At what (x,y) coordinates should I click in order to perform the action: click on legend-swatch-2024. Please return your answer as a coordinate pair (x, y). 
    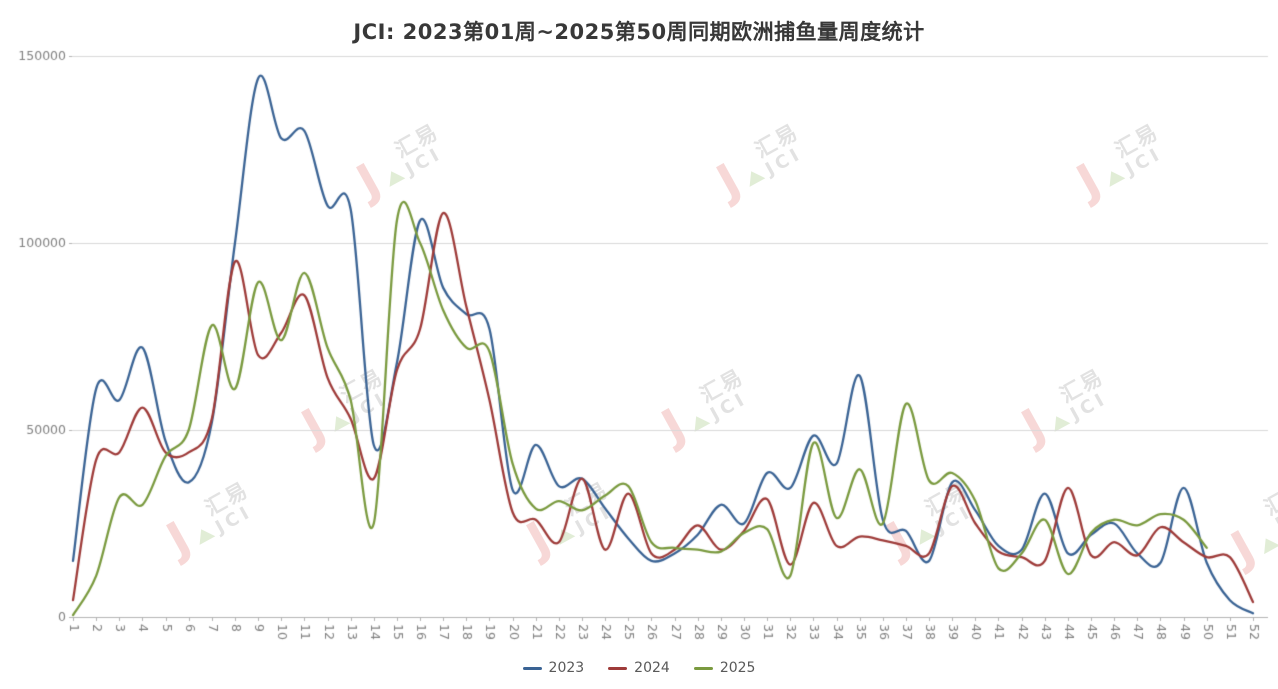
    Looking at the image, I should click on (618, 668).